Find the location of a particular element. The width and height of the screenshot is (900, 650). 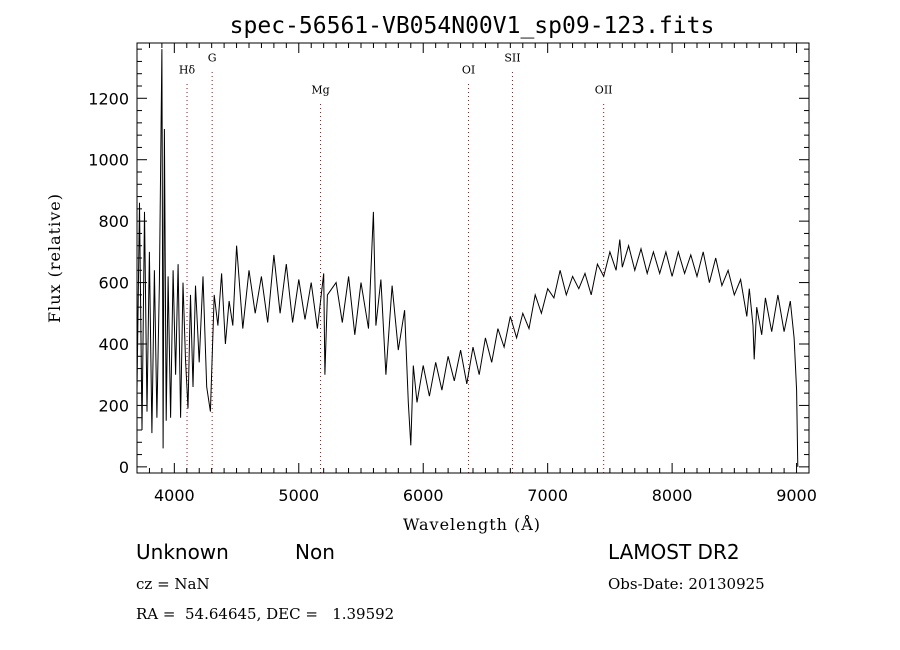

object-class: Unknown is located at coordinates (182, 552).